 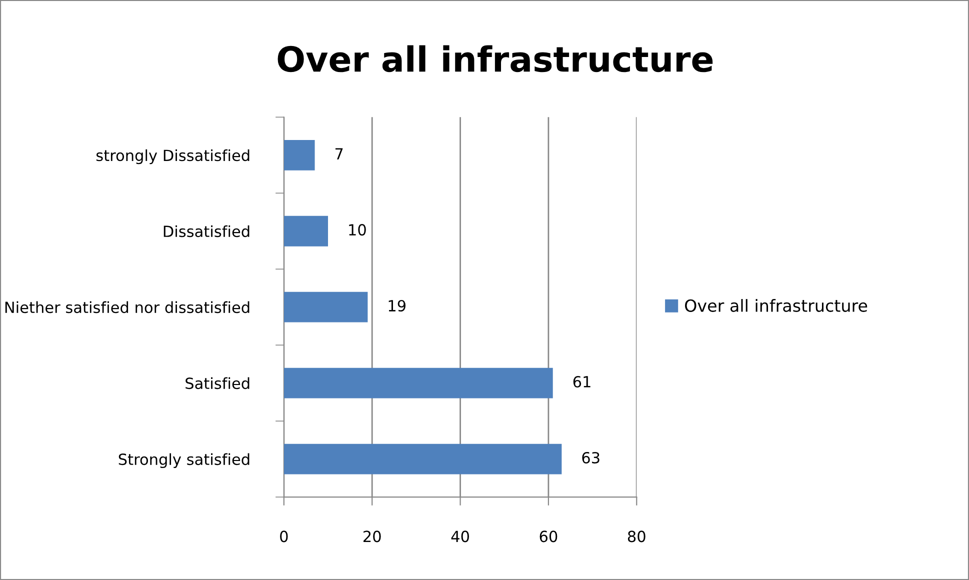 I want to click on legend-label: Over all infrastructure, so click(x=776, y=305).